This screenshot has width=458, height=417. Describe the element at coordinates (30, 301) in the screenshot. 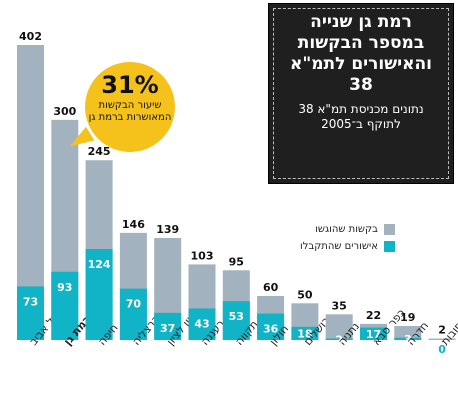

I see `label-approved: 73` at that location.